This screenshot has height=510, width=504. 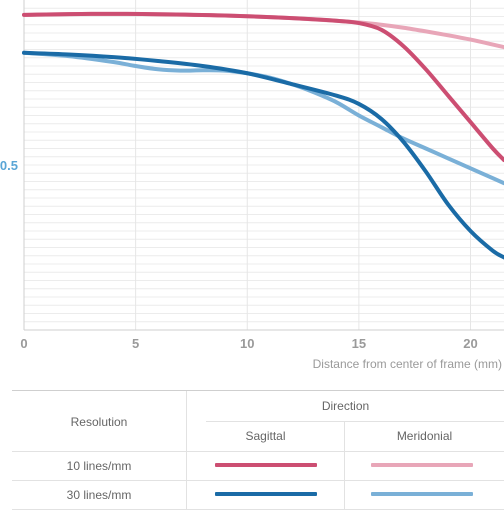 What do you see at coordinates (99, 466) in the screenshot?
I see `row-label-10: 10 lines/mm` at bounding box center [99, 466].